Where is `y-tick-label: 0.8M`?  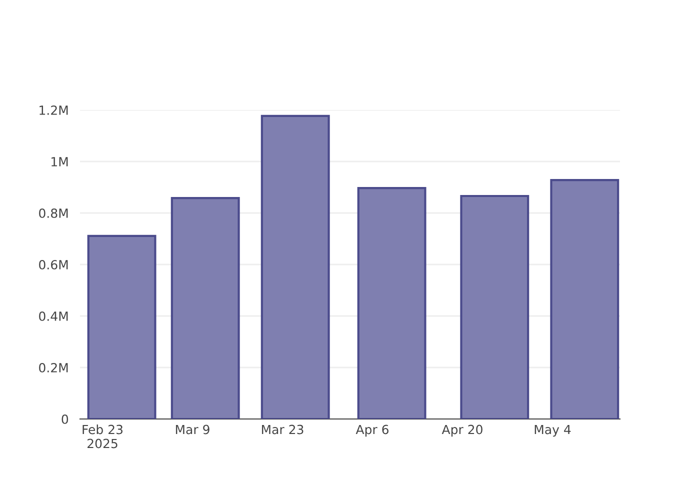
y-tick-label: 0.8M is located at coordinates (53, 213).